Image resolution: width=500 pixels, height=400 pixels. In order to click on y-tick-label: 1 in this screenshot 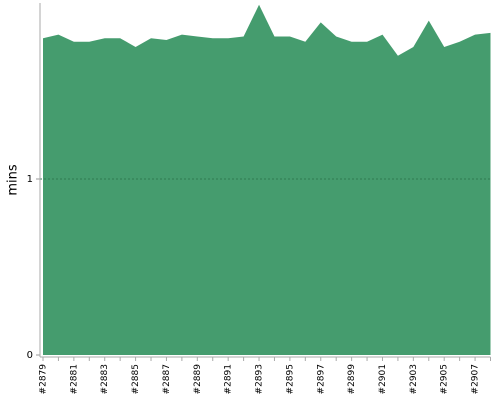, I will do `click(30, 179)`.